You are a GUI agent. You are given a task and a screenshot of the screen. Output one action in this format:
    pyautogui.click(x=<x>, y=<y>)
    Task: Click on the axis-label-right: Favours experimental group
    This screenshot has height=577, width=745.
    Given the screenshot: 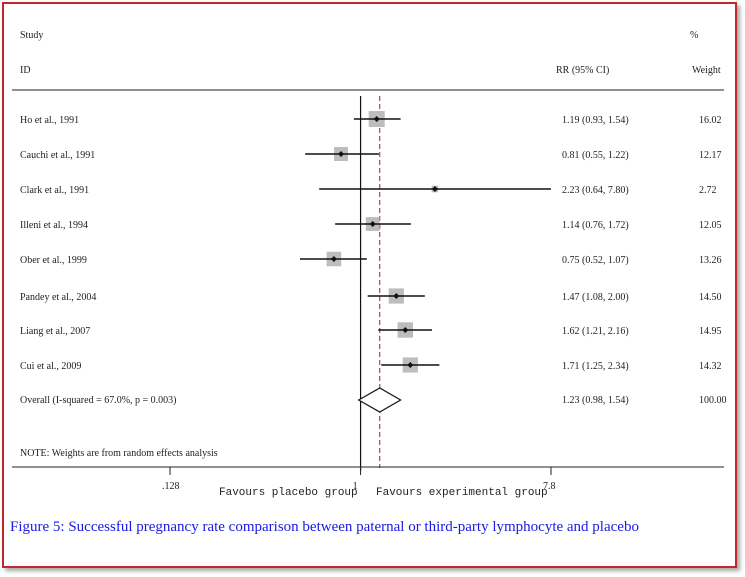 What is the action you would take?
    pyautogui.click(x=462, y=493)
    